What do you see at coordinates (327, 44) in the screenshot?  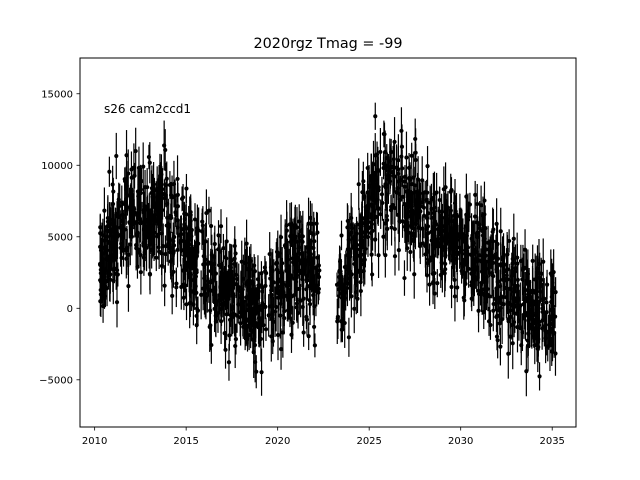 I see `chart-title: 2020rgz Tmag = -99` at bounding box center [327, 44].